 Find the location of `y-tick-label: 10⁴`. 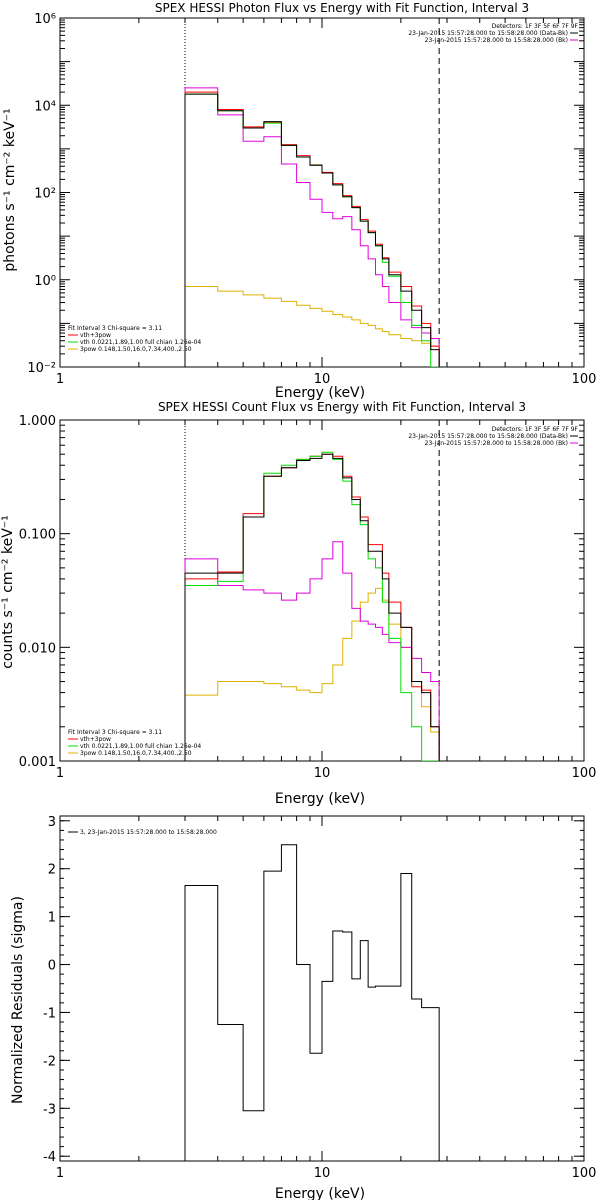

y-tick-label: 10⁴ is located at coordinates (45, 106).